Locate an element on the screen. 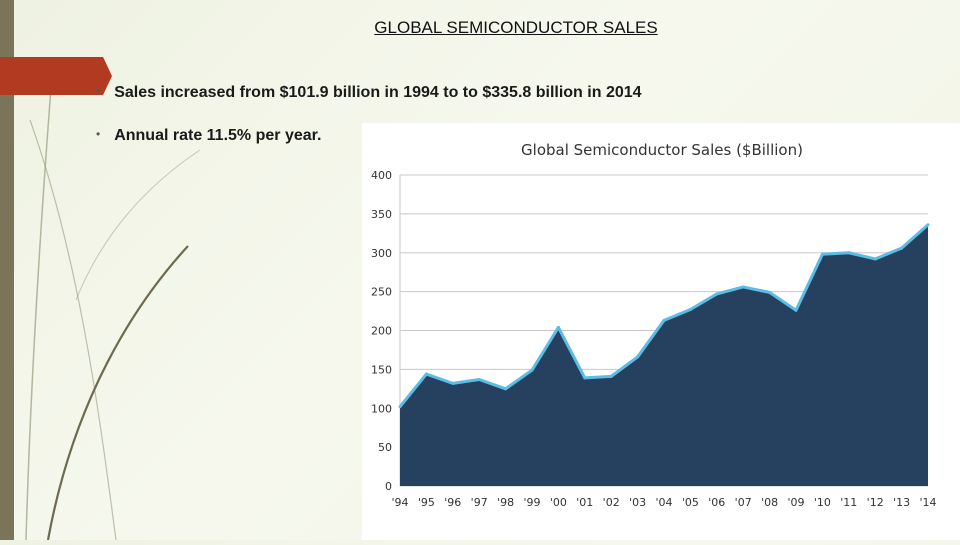  x-tick-label: '94 is located at coordinates (399, 502).